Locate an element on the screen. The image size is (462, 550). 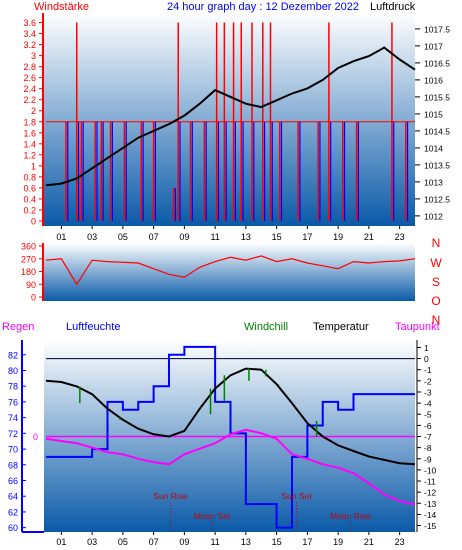
wind-tick-label: 0 is located at coordinates (33, 222).